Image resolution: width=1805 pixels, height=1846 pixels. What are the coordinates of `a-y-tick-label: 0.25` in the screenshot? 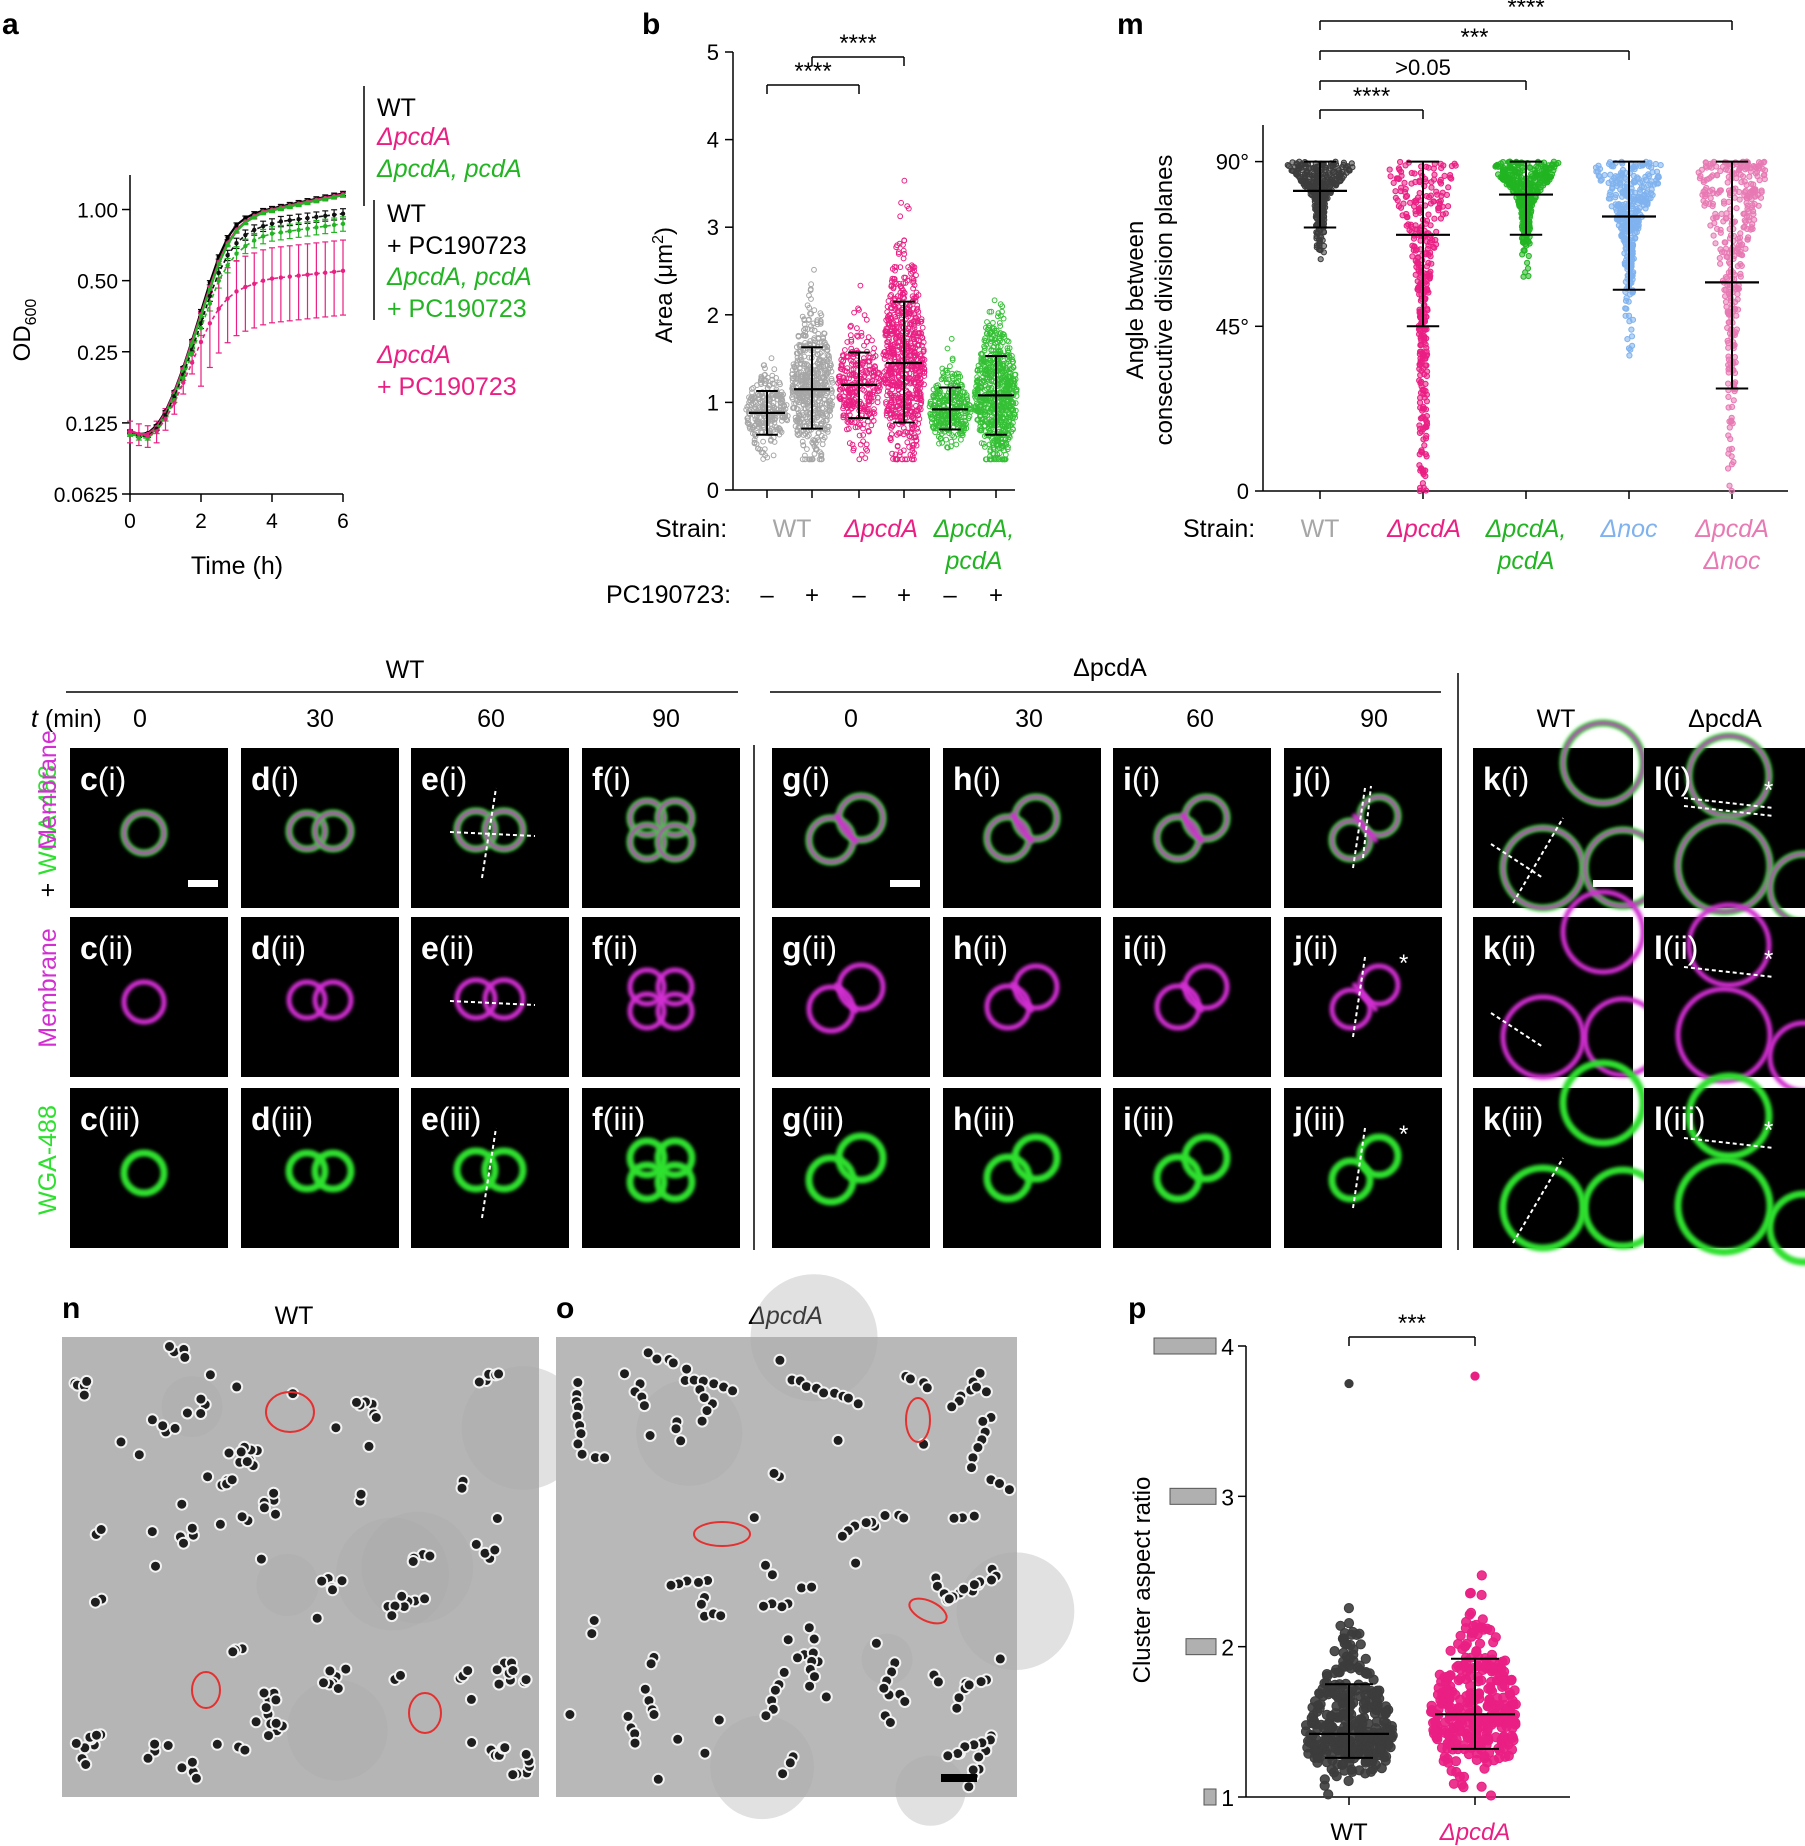 It's located at (97, 353).